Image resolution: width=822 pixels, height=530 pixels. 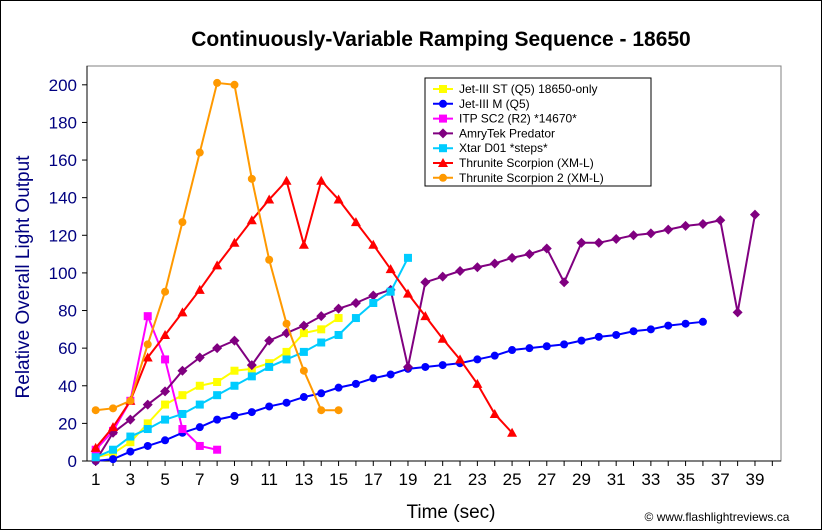 What do you see at coordinates (650, 479) in the screenshot?
I see `x-tick-label: 33` at bounding box center [650, 479].